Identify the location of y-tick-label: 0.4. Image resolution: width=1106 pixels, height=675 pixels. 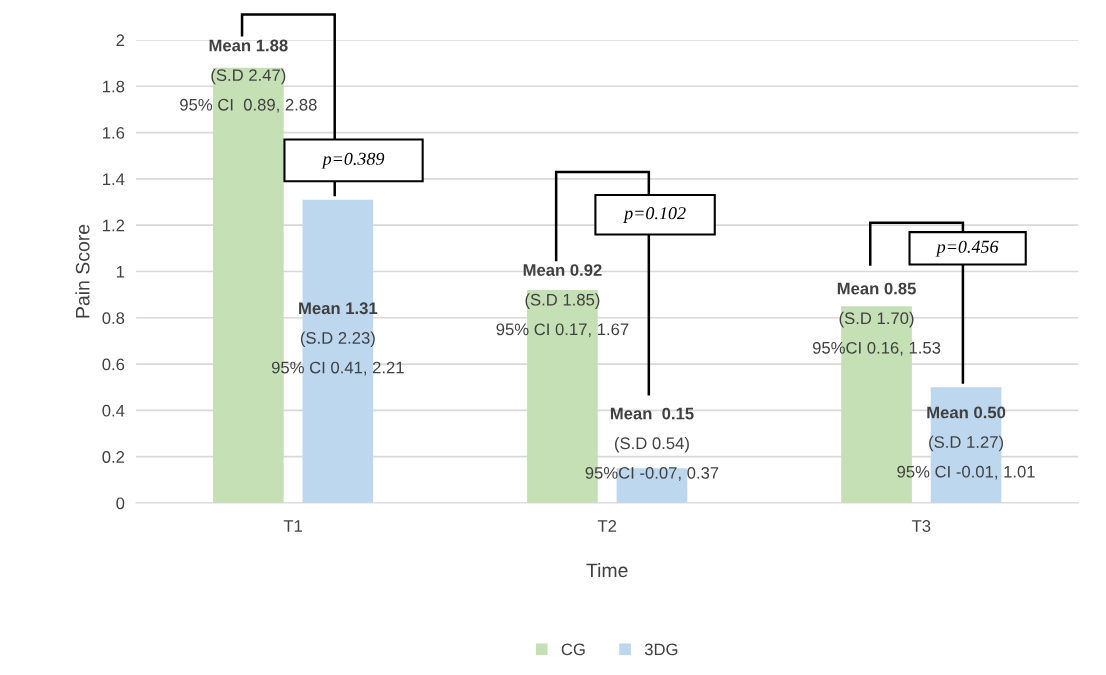
(113, 410).